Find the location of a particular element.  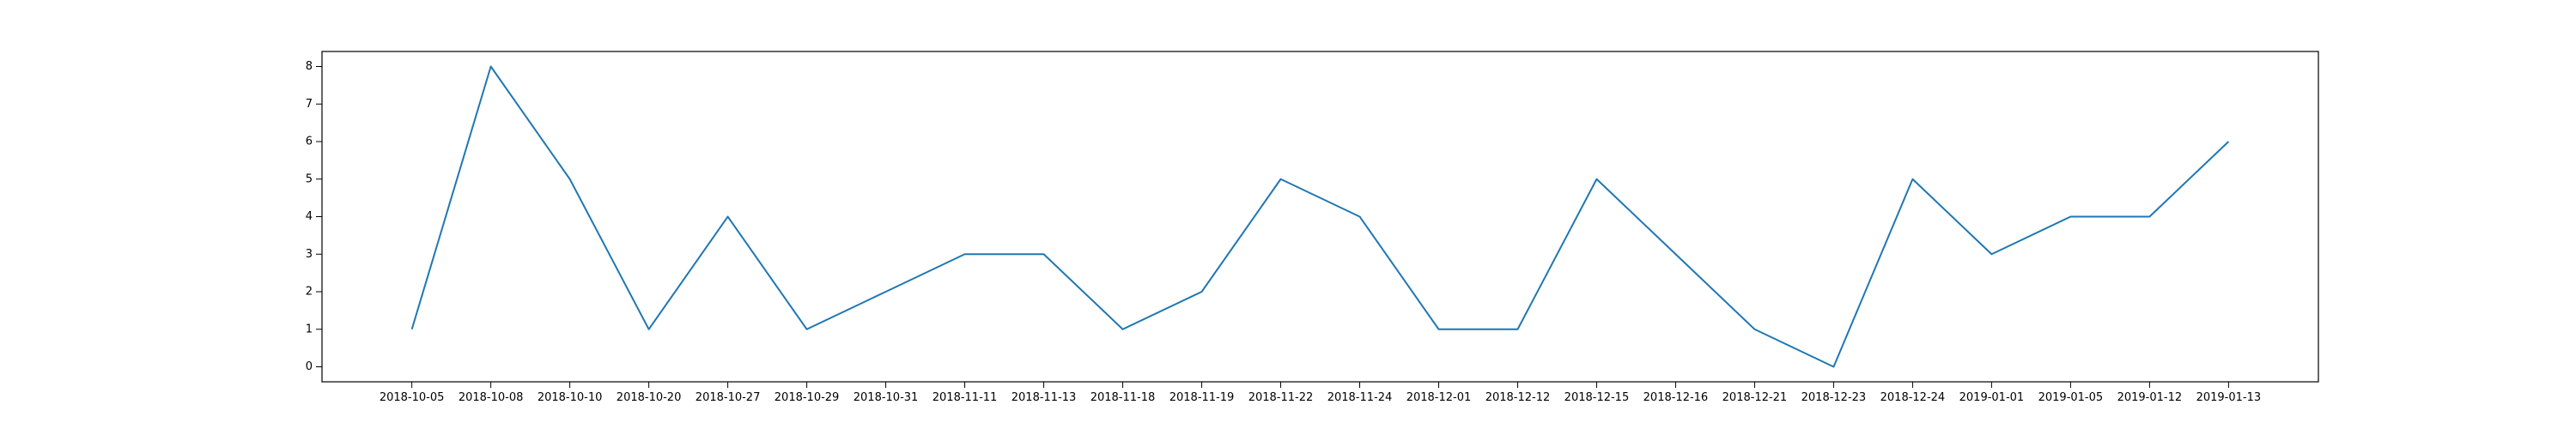

x-tick-label: 2018-10-05 is located at coordinates (412, 398).